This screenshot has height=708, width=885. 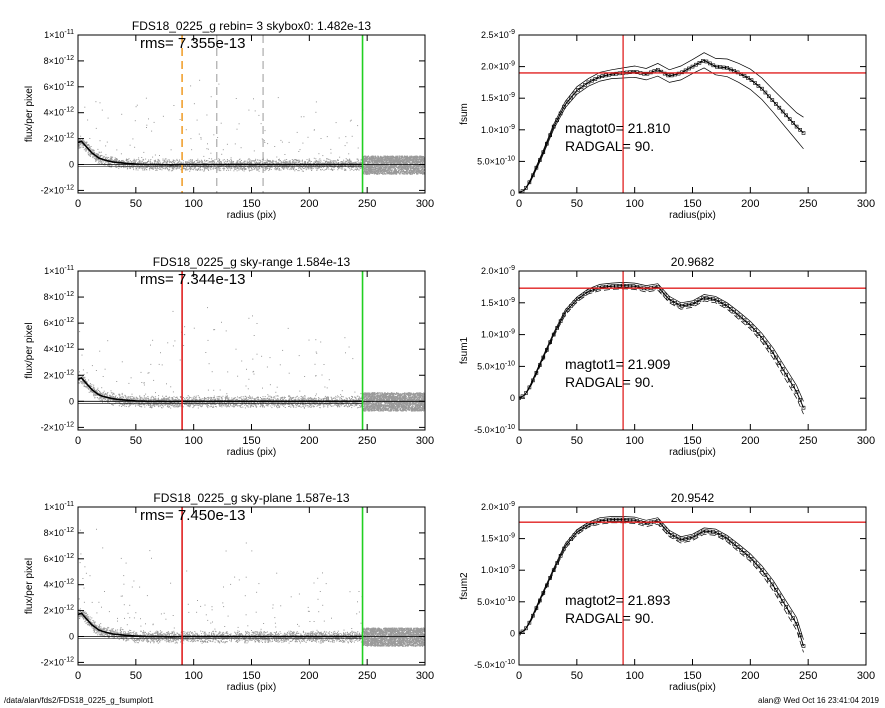 What do you see at coordinates (251, 127) in the screenshot?
I see `scatter-points` at bounding box center [251, 127].